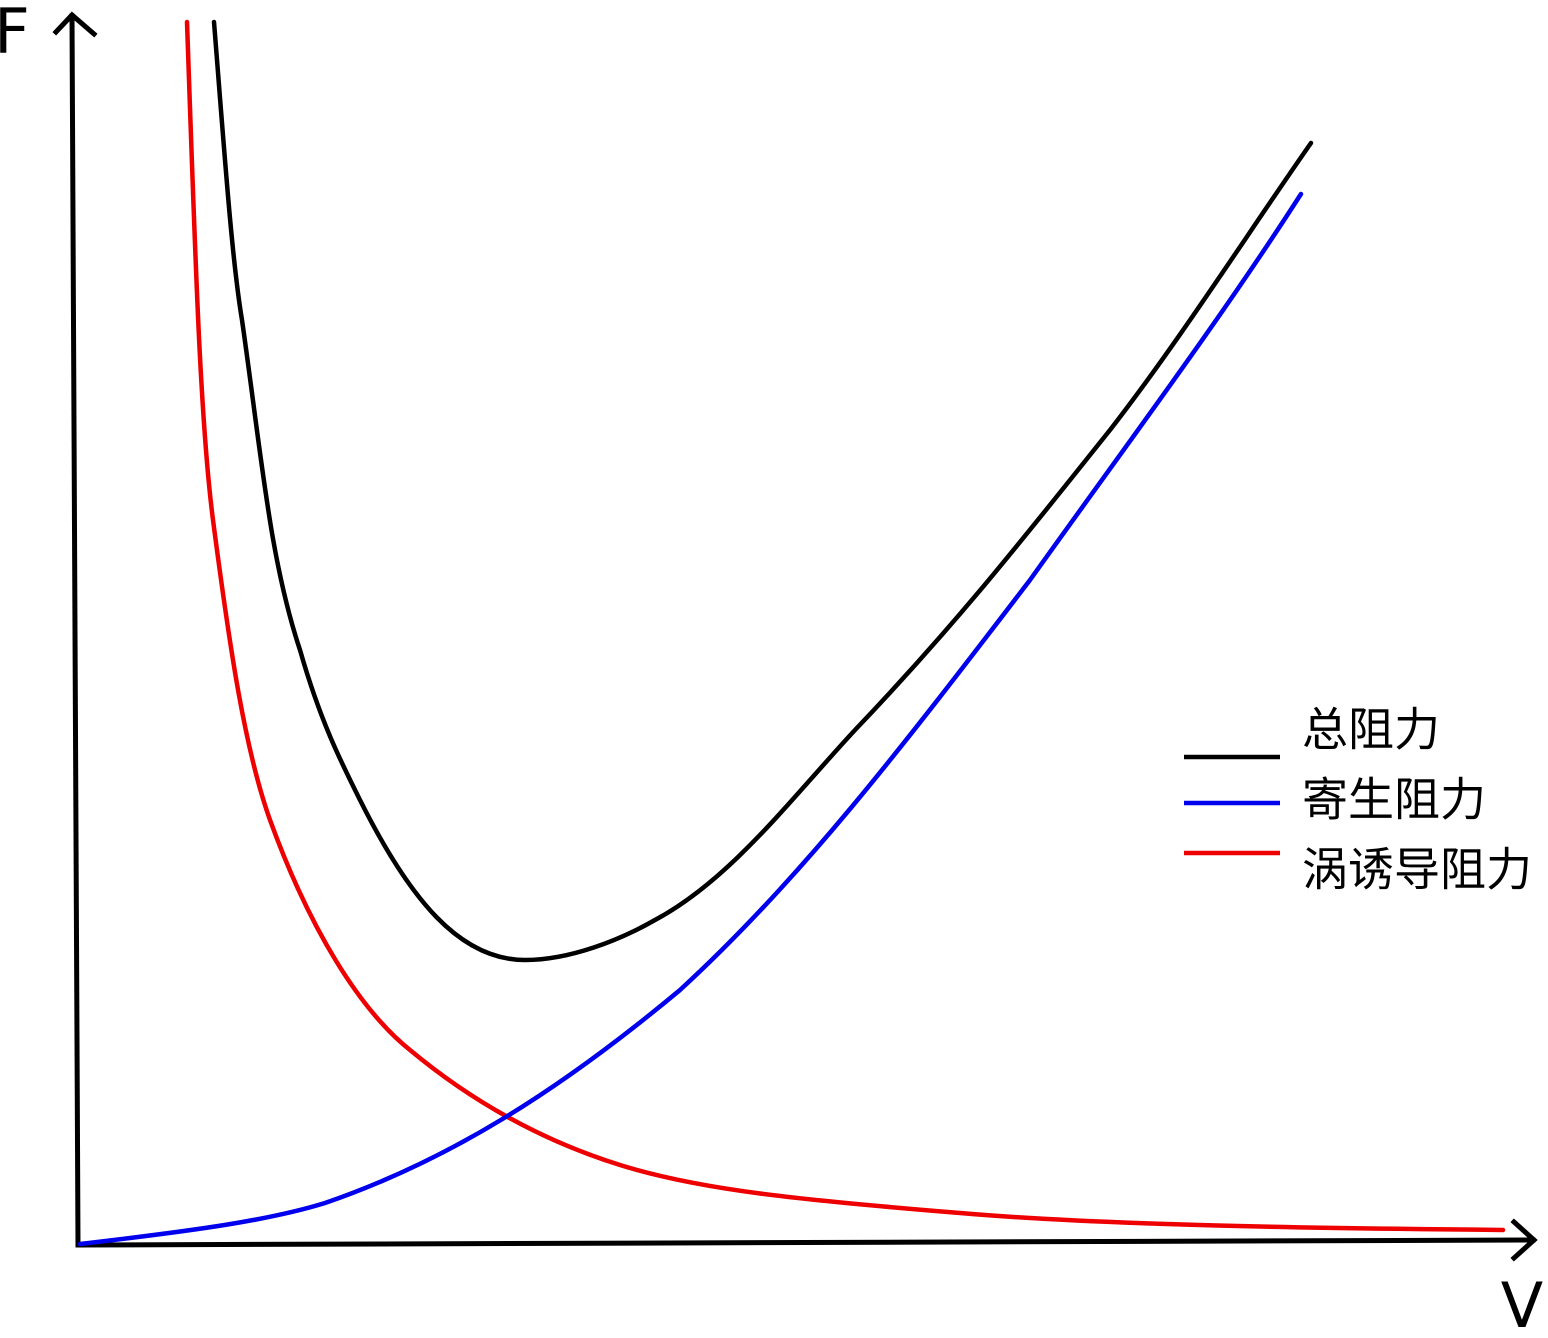 This screenshot has height=1338, width=1548. I want to click on y-axis-label: F, so click(15, 34).